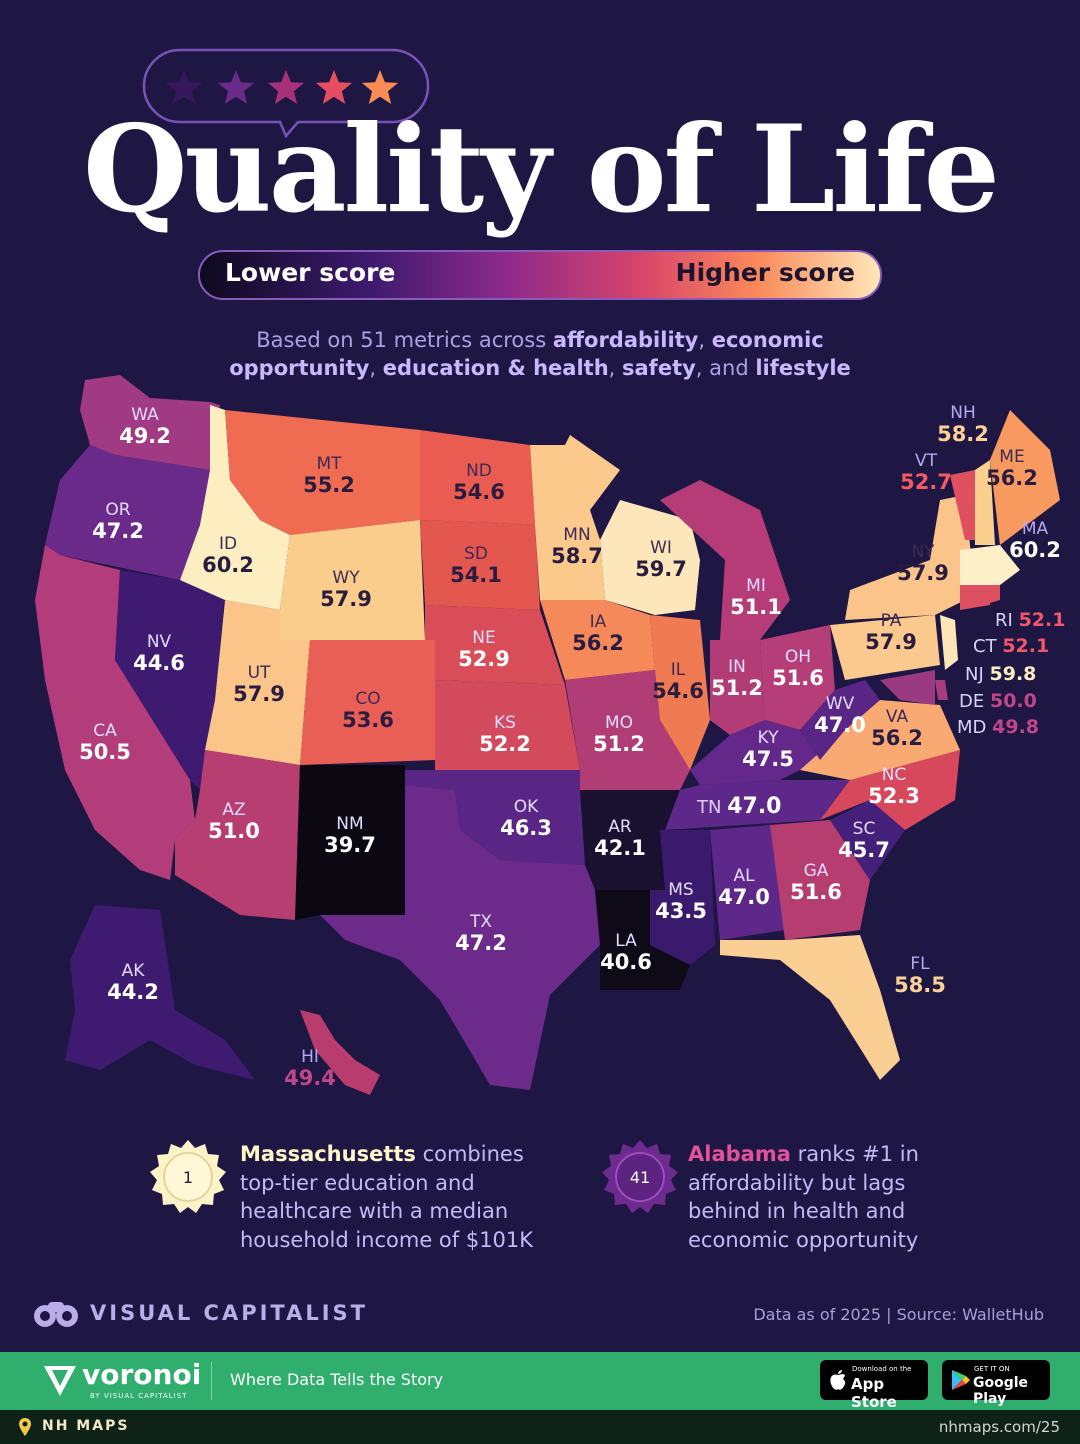  I want to click on state-ri, so click(995, 594).